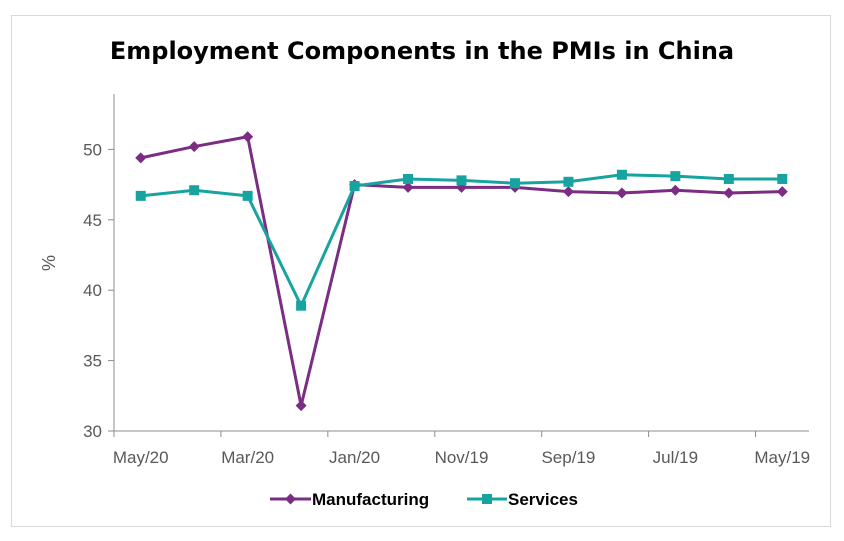  I want to click on x-tick-label: May/19, so click(782, 457).